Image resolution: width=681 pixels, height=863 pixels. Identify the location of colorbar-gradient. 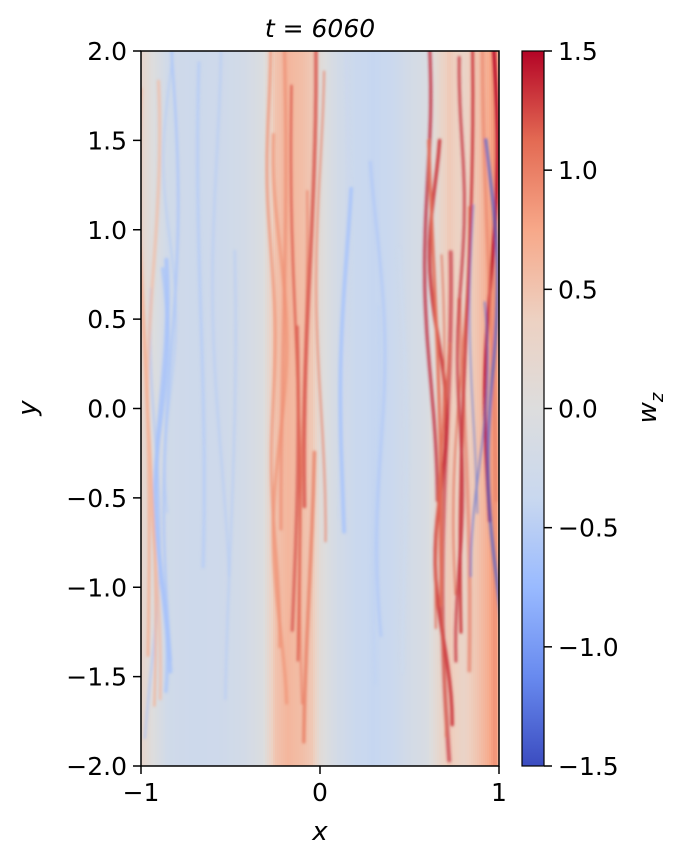
(533, 408).